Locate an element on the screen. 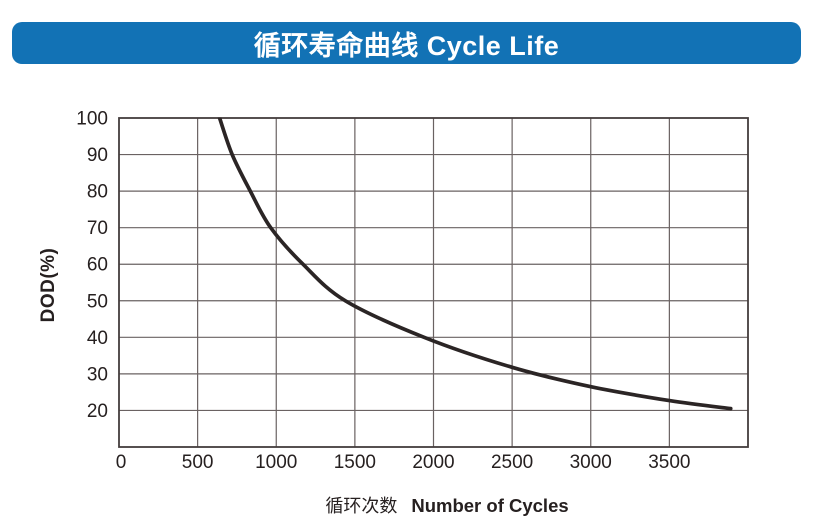 The width and height of the screenshot is (815, 529). y-tick-label: 20 is located at coordinates (97, 411).